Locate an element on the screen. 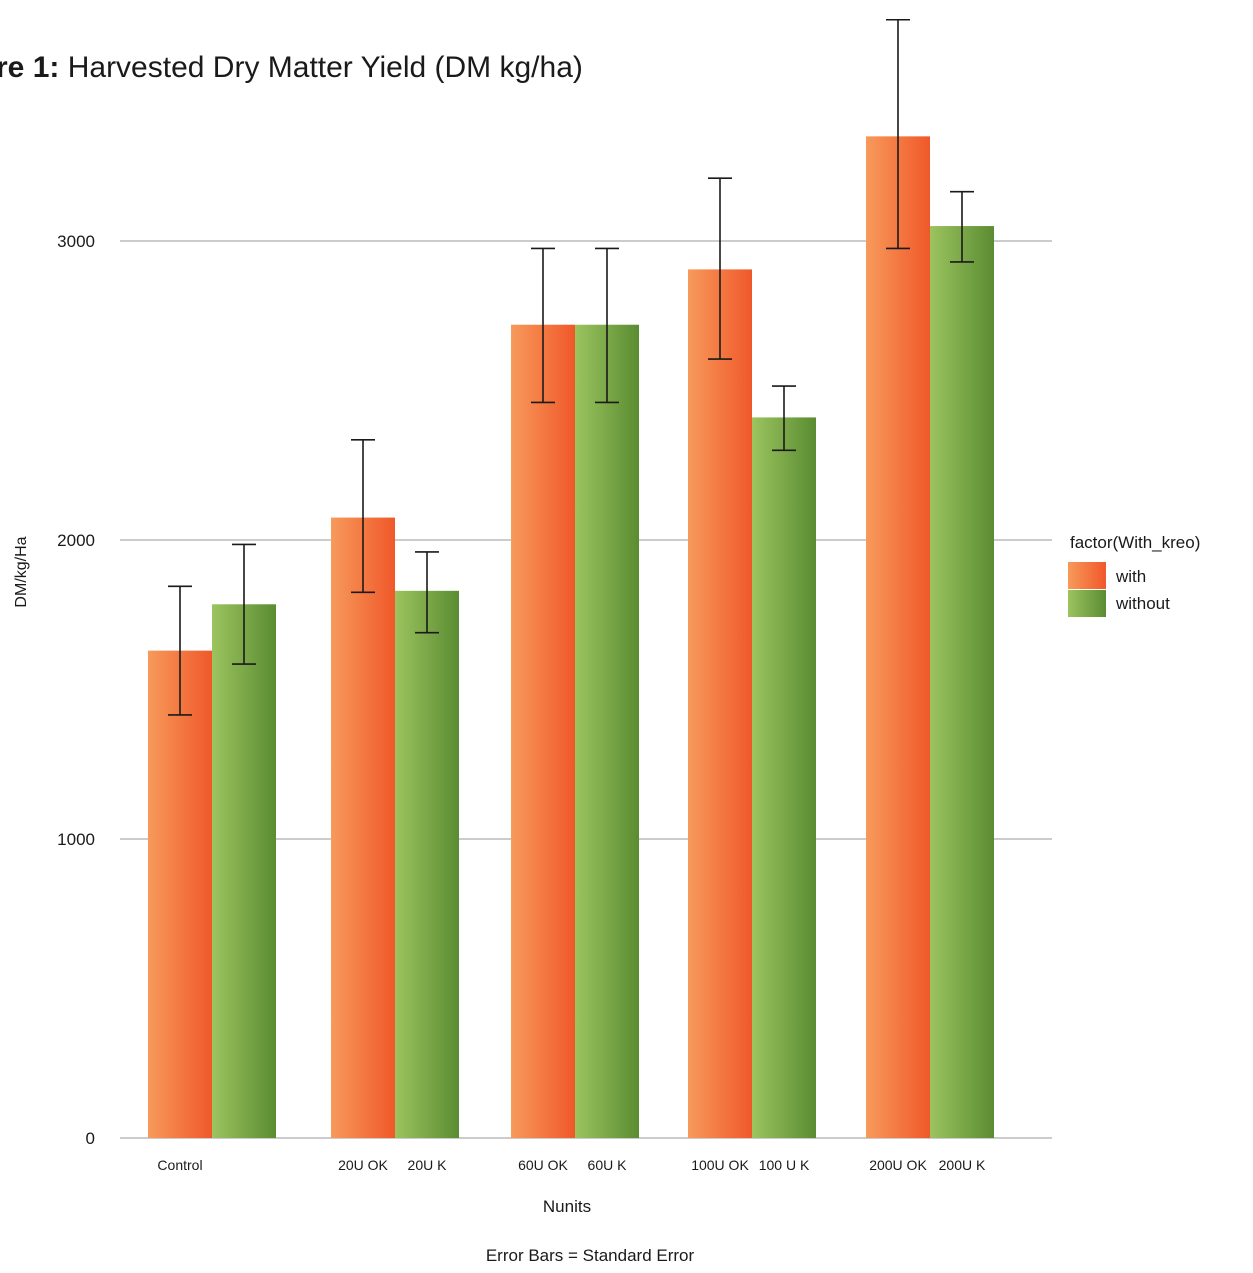 The image size is (1253, 1273). legend-label-with: with is located at coordinates (1130, 576).